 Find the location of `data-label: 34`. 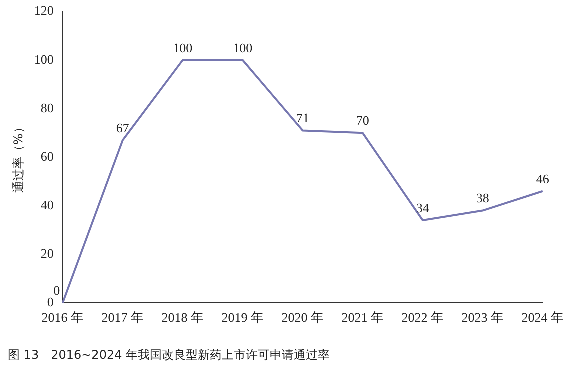

data-label: 34 is located at coordinates (423, 208).